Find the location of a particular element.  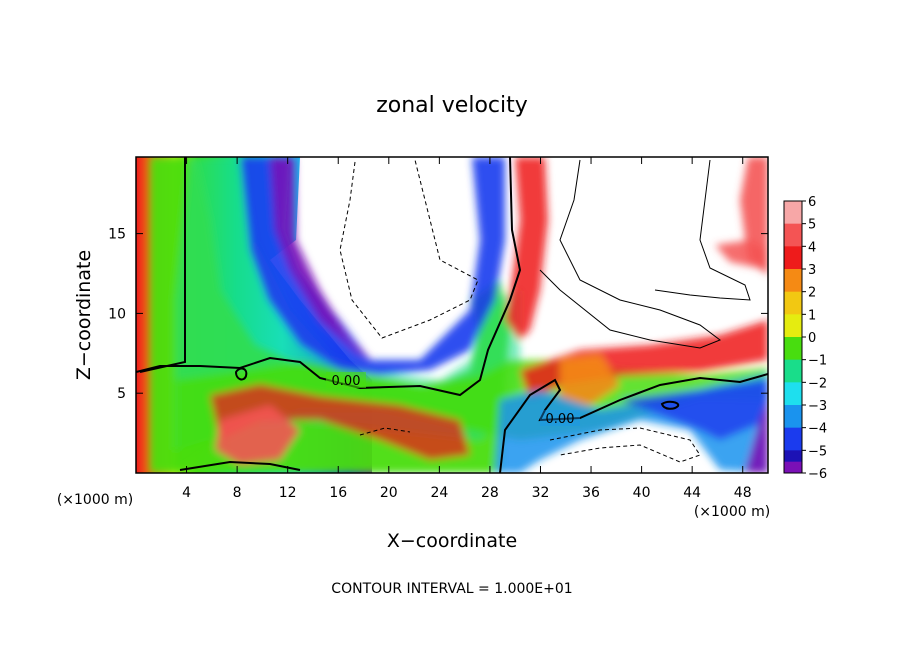

chart-title: zonal velocity is located at coordinates (452, 105).